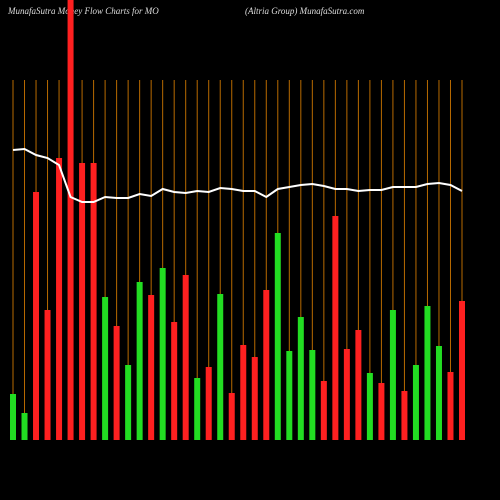 This screenshot has width=500, height=500. I want to click on money-flow-line, so click(237, 175).